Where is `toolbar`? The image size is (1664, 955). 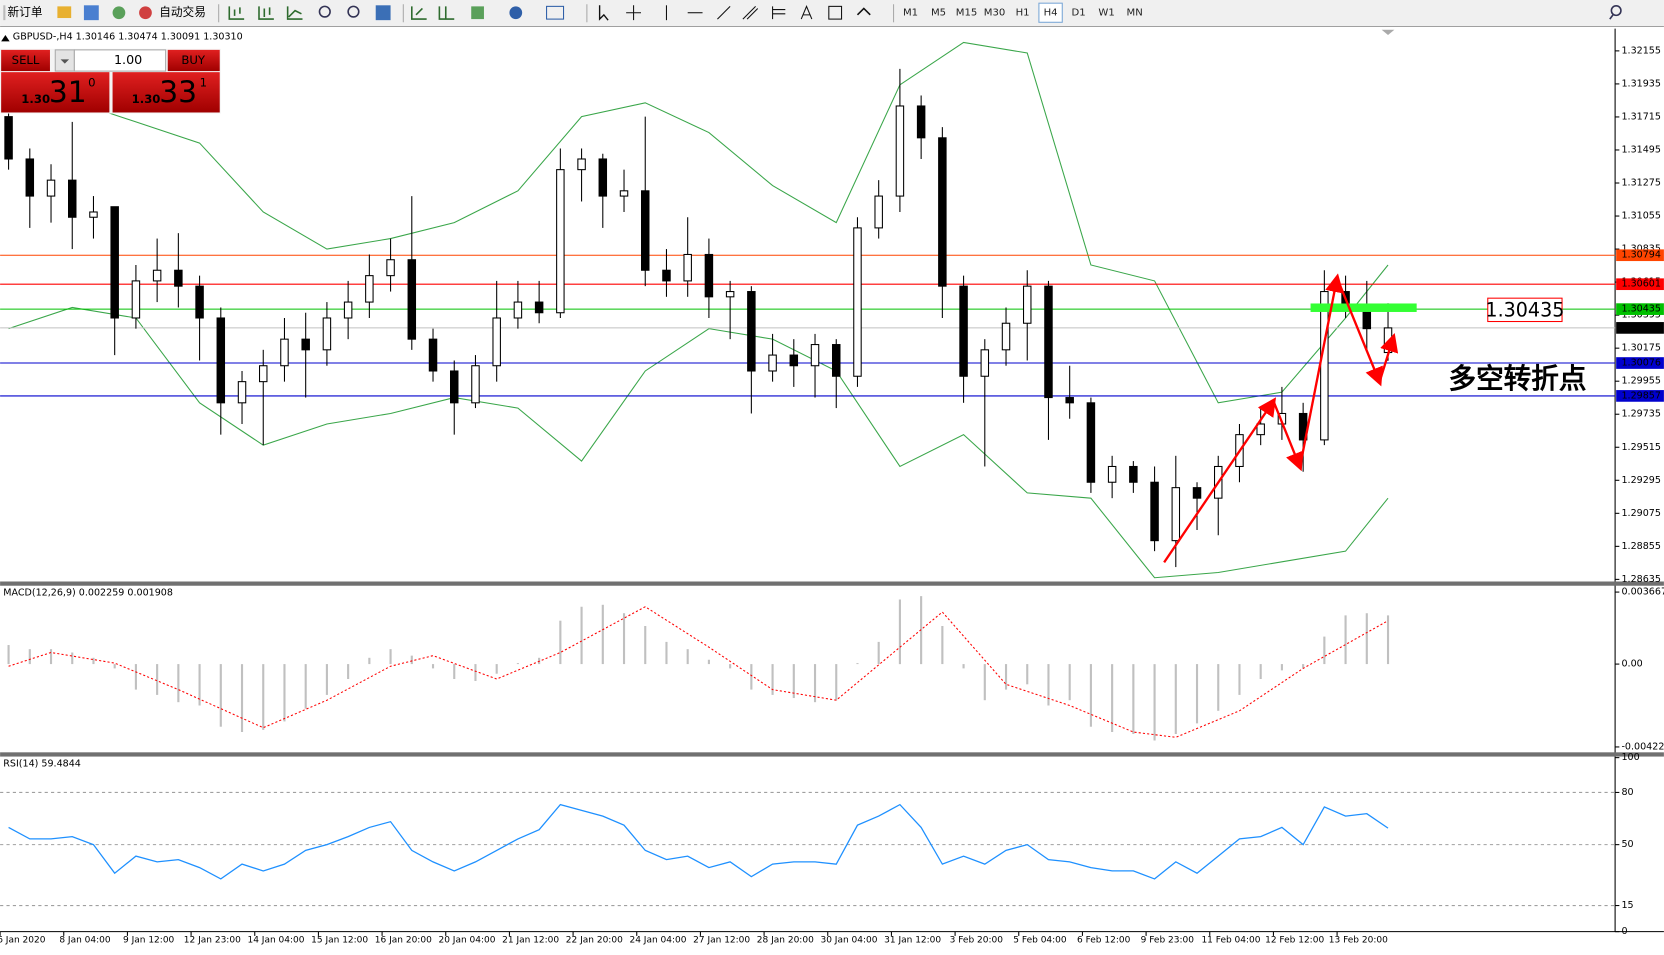
toolbar is located at coordinates (832, 13).